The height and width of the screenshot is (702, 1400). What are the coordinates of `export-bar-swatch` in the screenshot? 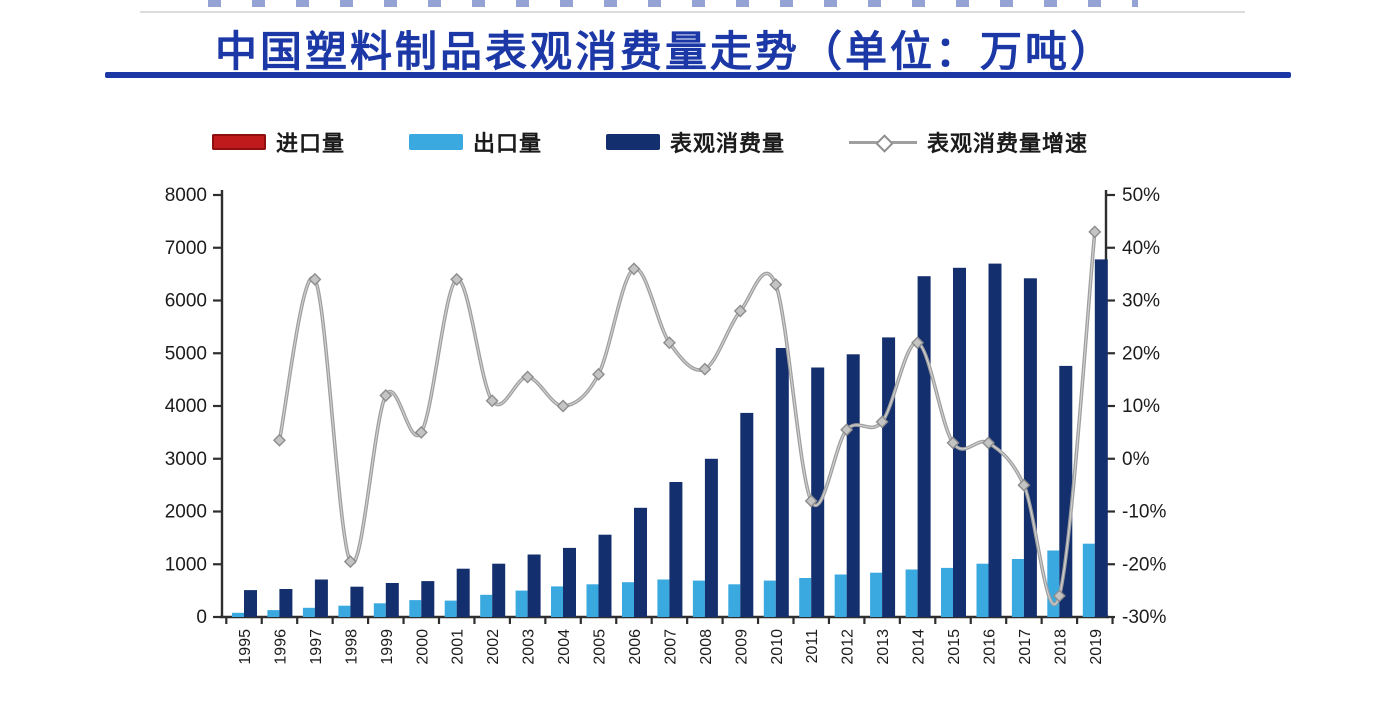 It's located at (435, 142).